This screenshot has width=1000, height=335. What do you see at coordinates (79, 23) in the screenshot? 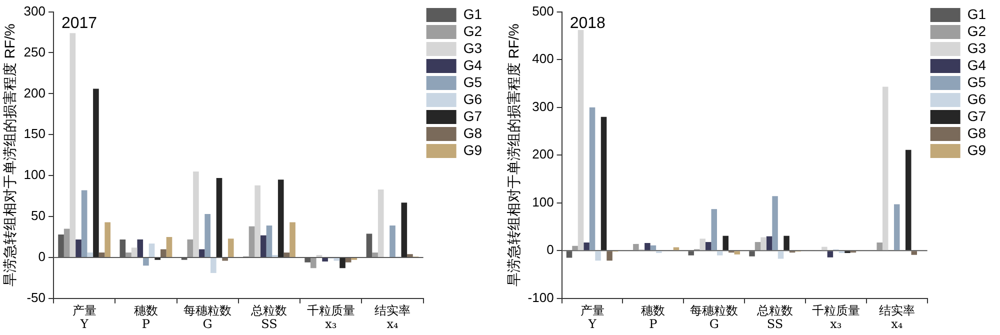
I see `chart-title: 2017` at bounding box center [79, 23].